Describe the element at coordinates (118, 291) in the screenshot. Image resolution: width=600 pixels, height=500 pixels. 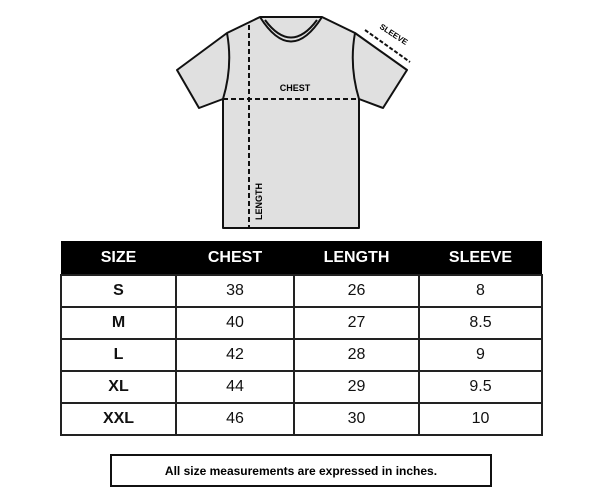
I see `cell-size: S` at that location.